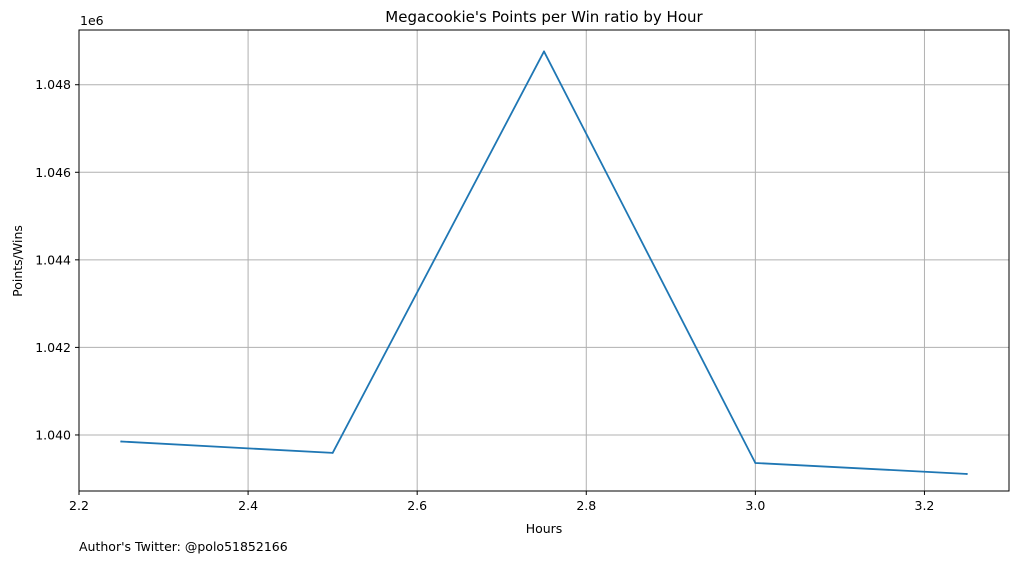 This screenshot has height=562, width=1019. I want to click on x-tick-label: 3.2, so click(925, 505).